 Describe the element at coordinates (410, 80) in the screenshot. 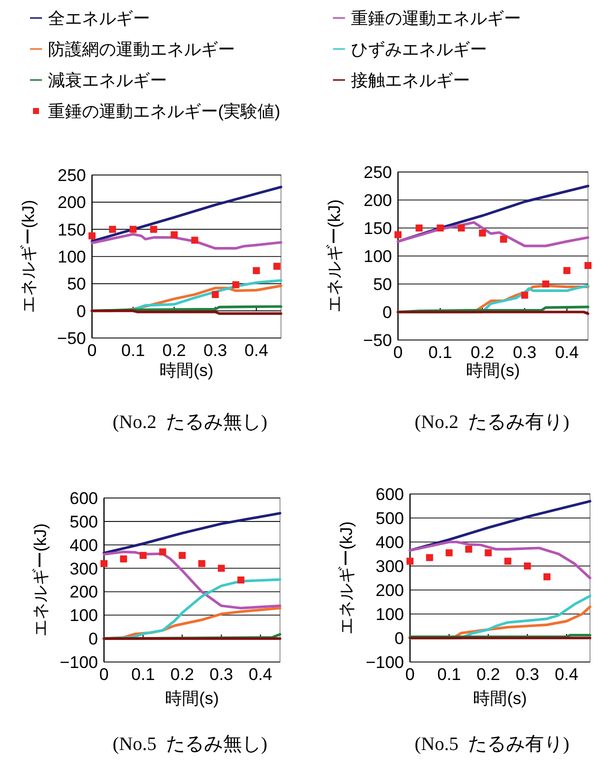

I see `legend-label: 接触エネルギー` at that location.